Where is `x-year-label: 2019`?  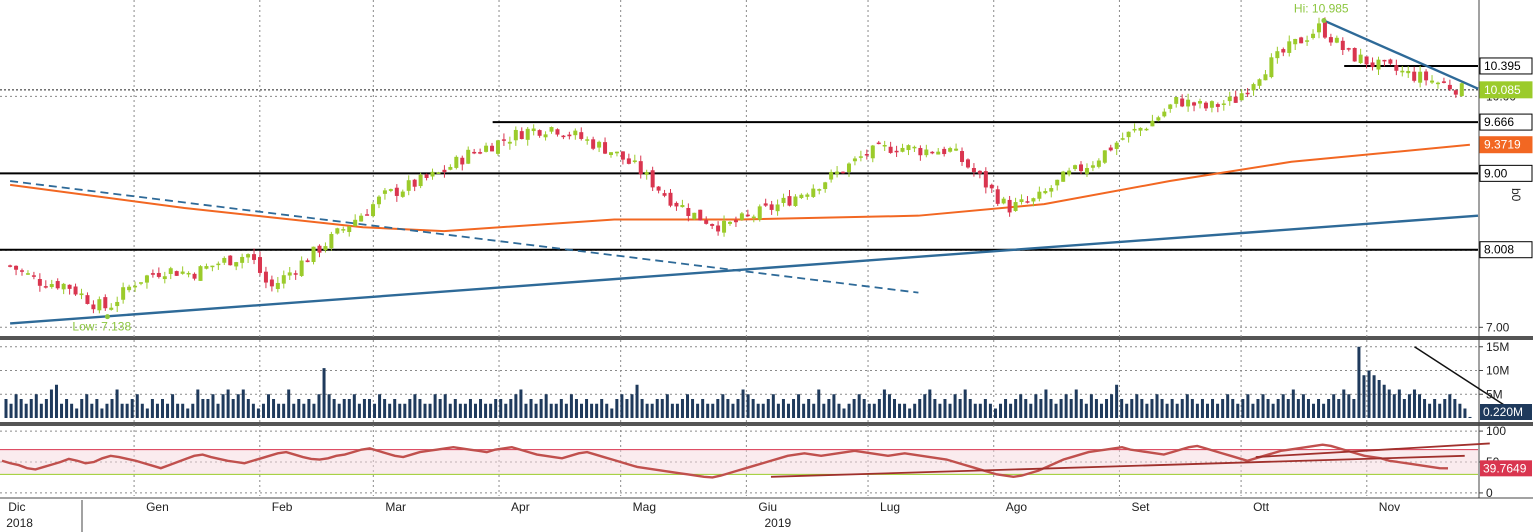
x-year-label: 2019 is located at coordinates (777, 523).